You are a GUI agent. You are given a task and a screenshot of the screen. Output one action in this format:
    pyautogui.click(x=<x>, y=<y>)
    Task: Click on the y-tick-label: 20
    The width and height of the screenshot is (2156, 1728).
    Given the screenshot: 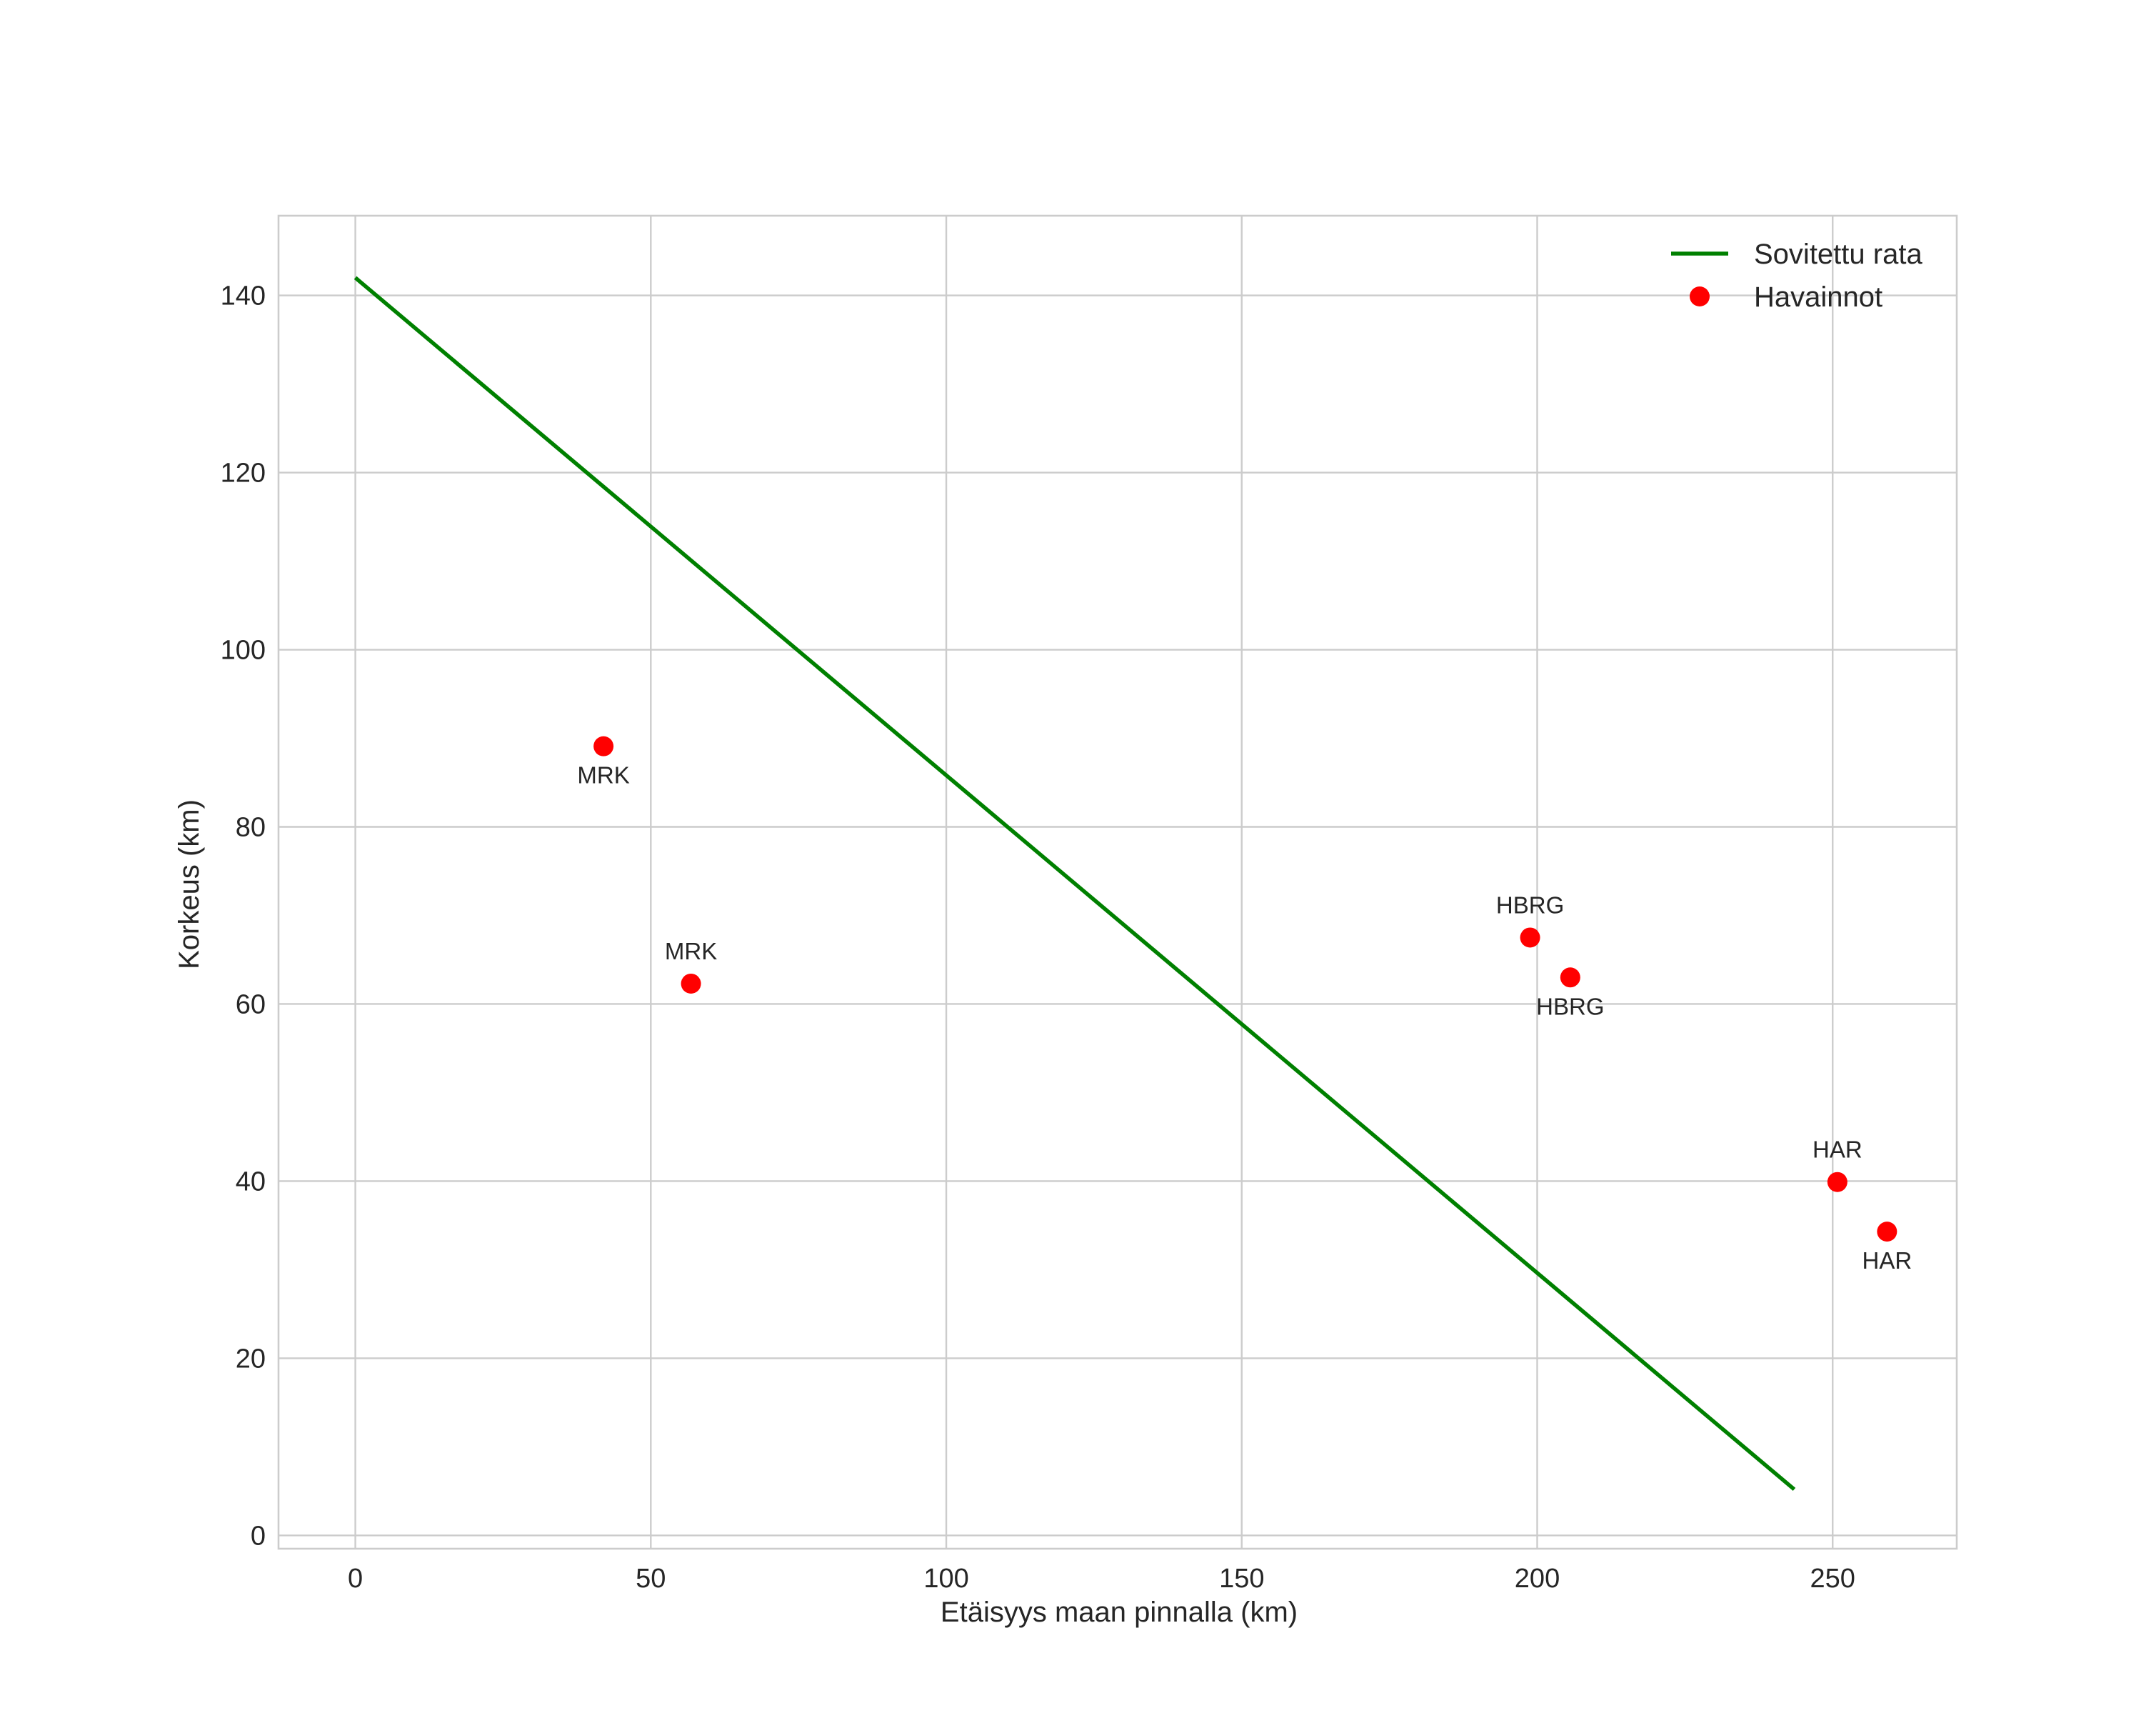 What is the action you would take?
    pyautogui.click(x=251, y=1359)
    